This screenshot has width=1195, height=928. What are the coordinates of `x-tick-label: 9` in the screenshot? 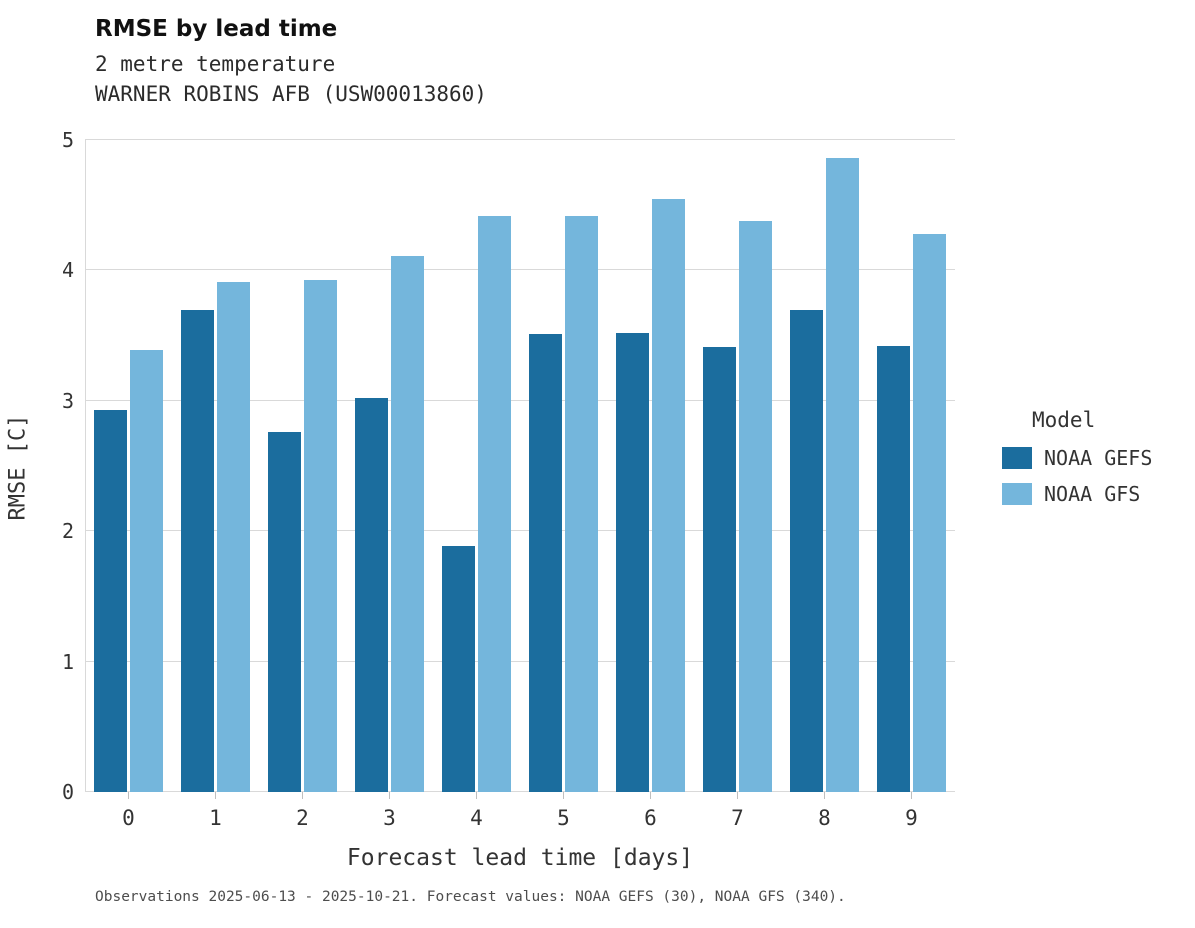 It's located at (911, 818).